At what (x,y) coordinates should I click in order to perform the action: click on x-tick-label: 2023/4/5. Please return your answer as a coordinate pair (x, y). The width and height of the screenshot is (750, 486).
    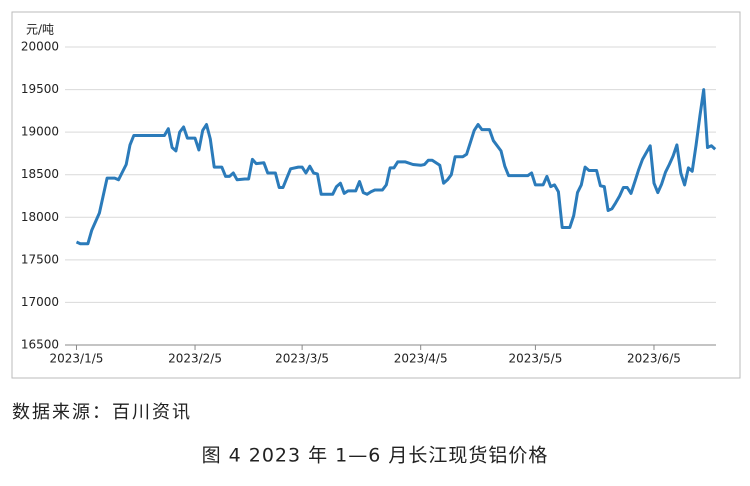
    Looking at the image, I should click on (421, 359).